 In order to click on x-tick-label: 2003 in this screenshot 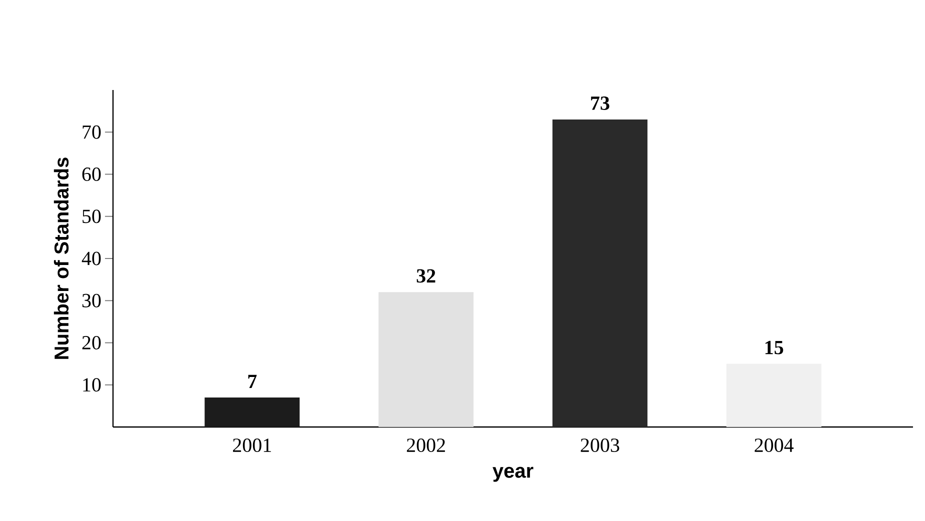, I will do `click(600, 445)`.